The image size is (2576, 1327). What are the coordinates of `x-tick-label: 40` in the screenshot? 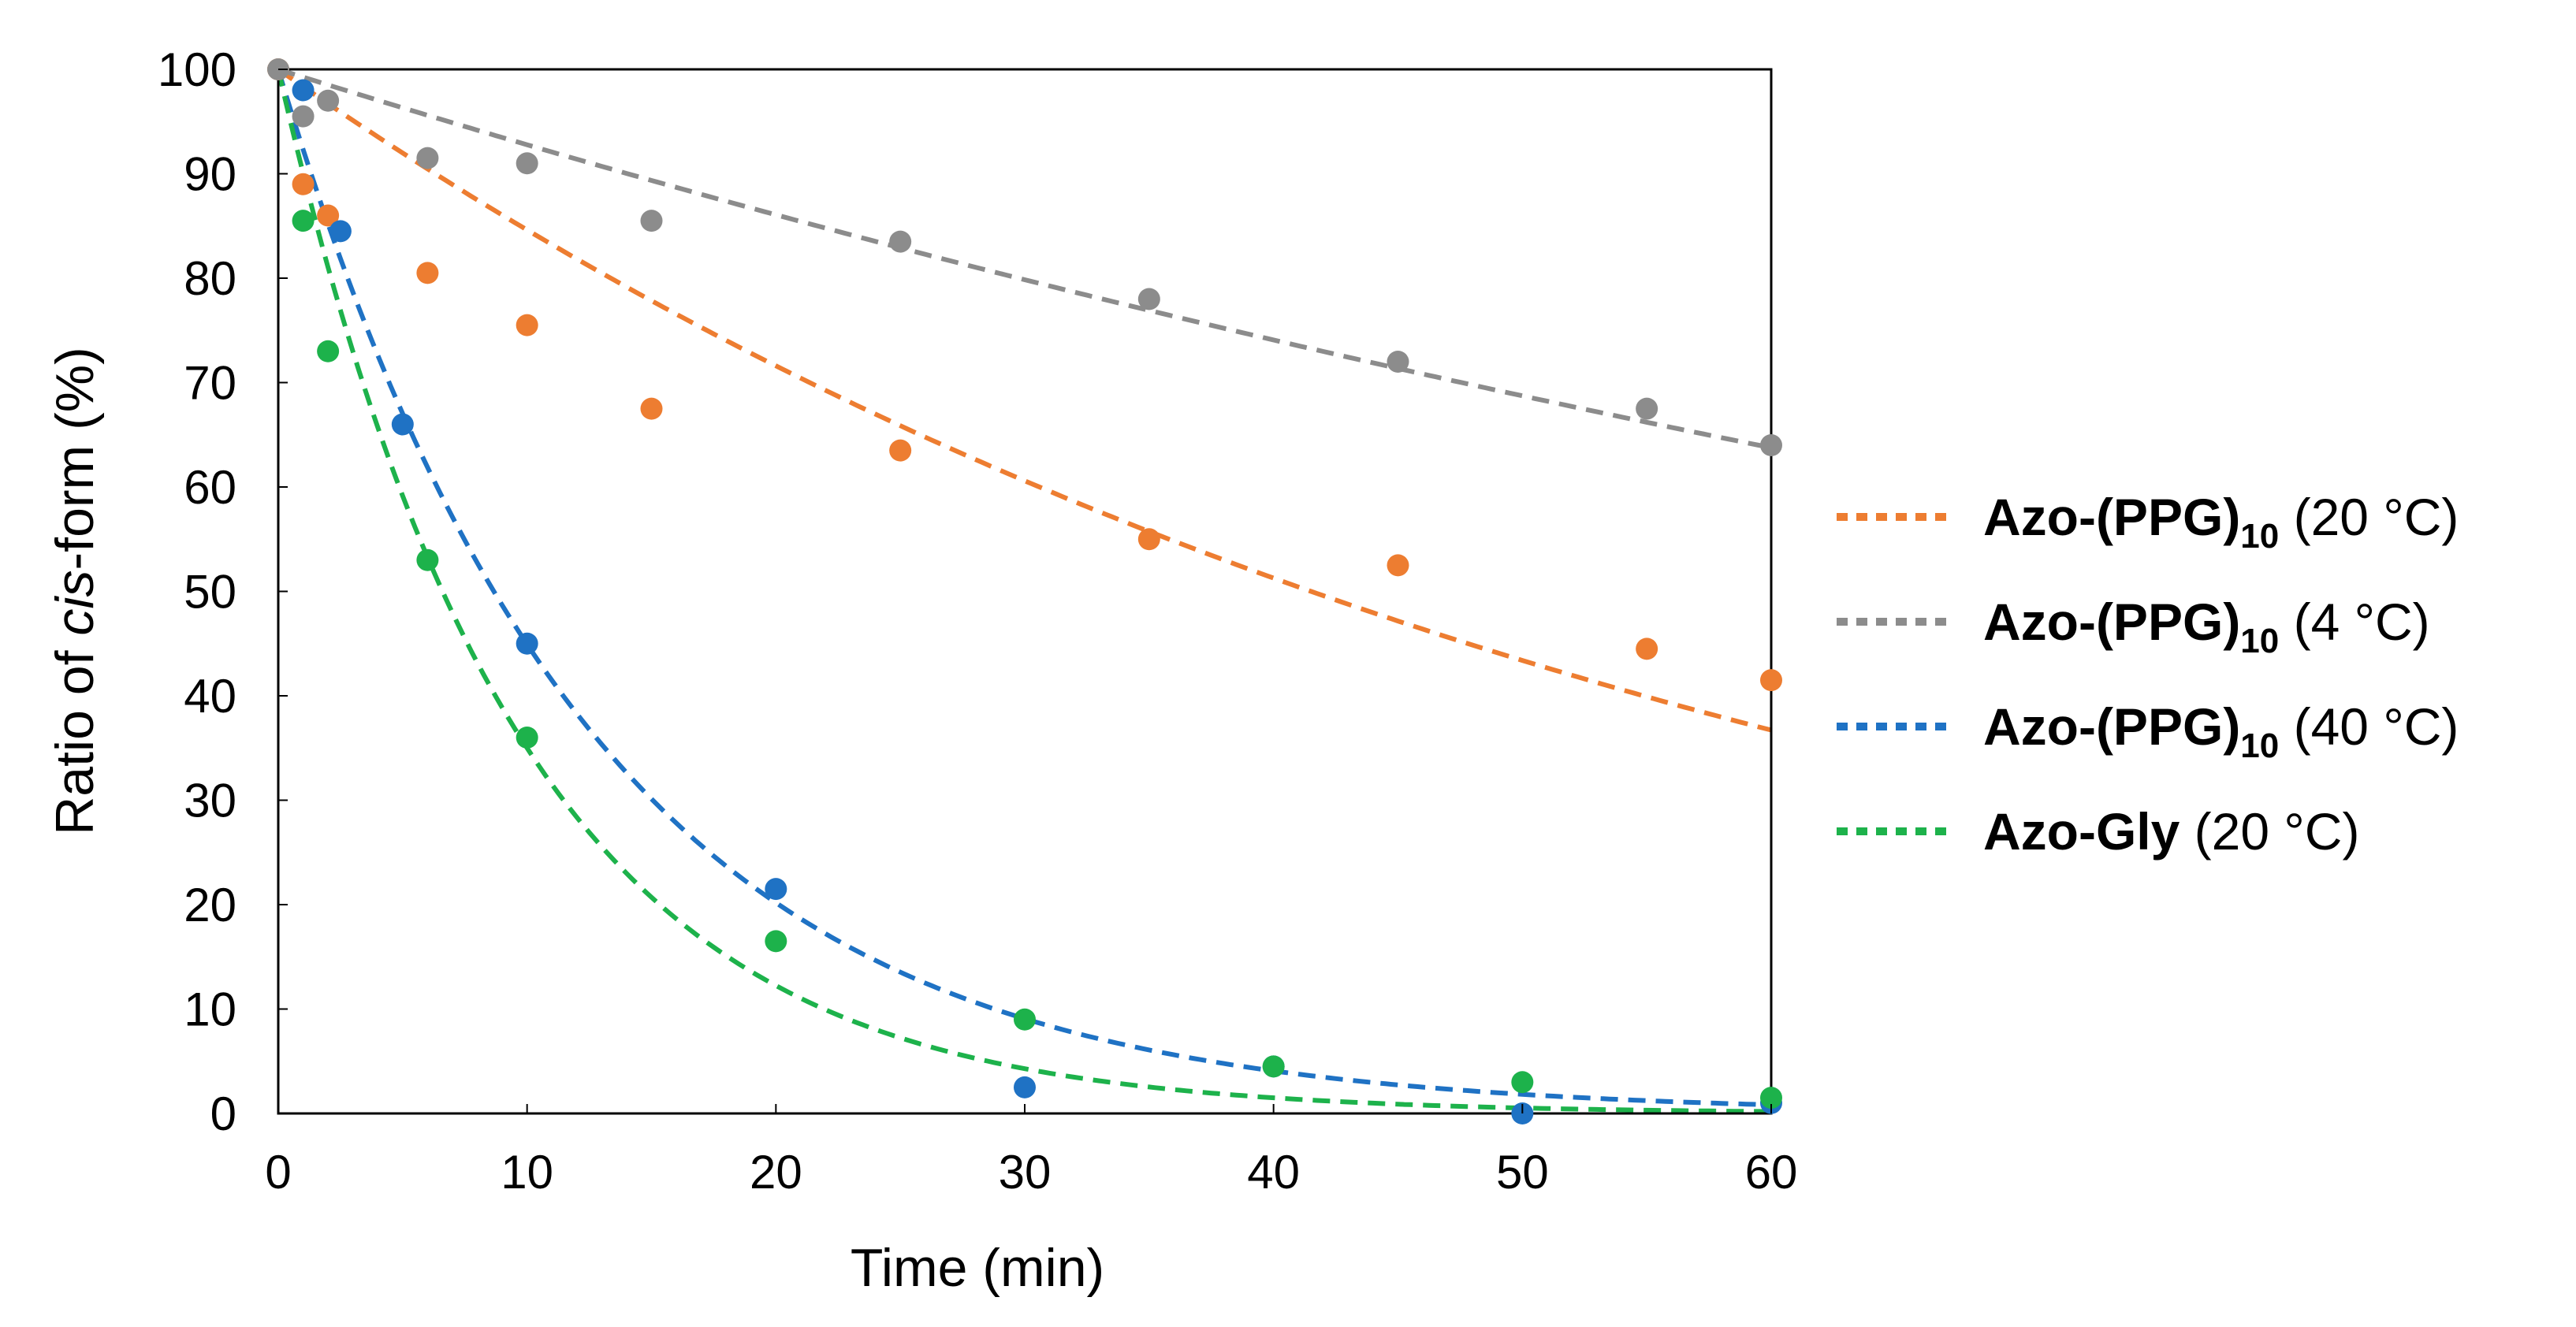 It's located at (1273, 1173).